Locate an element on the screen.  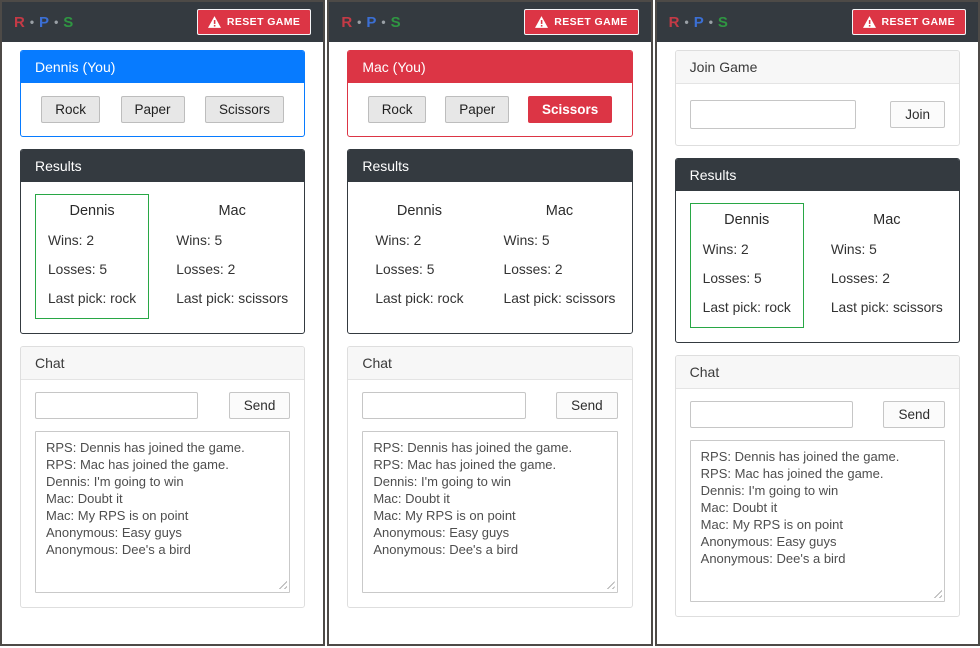
join-game-card: Join Game Join is located at coordinates (817, 98).